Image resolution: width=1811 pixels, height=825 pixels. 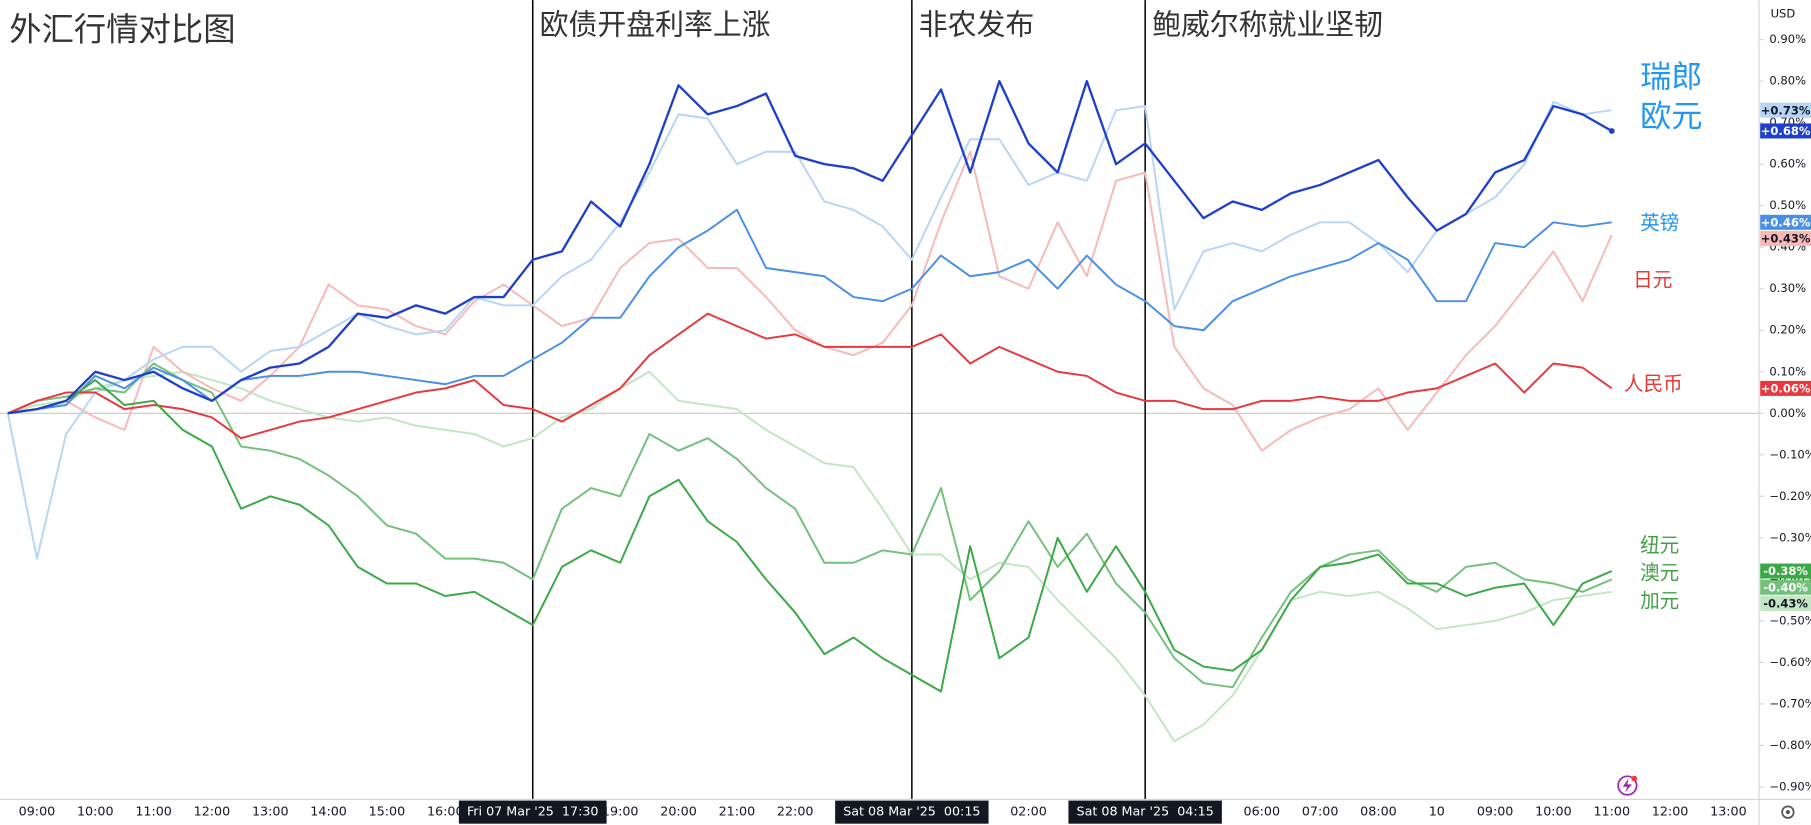 I want to click on flash-icon, so click(x=1627, y=785).